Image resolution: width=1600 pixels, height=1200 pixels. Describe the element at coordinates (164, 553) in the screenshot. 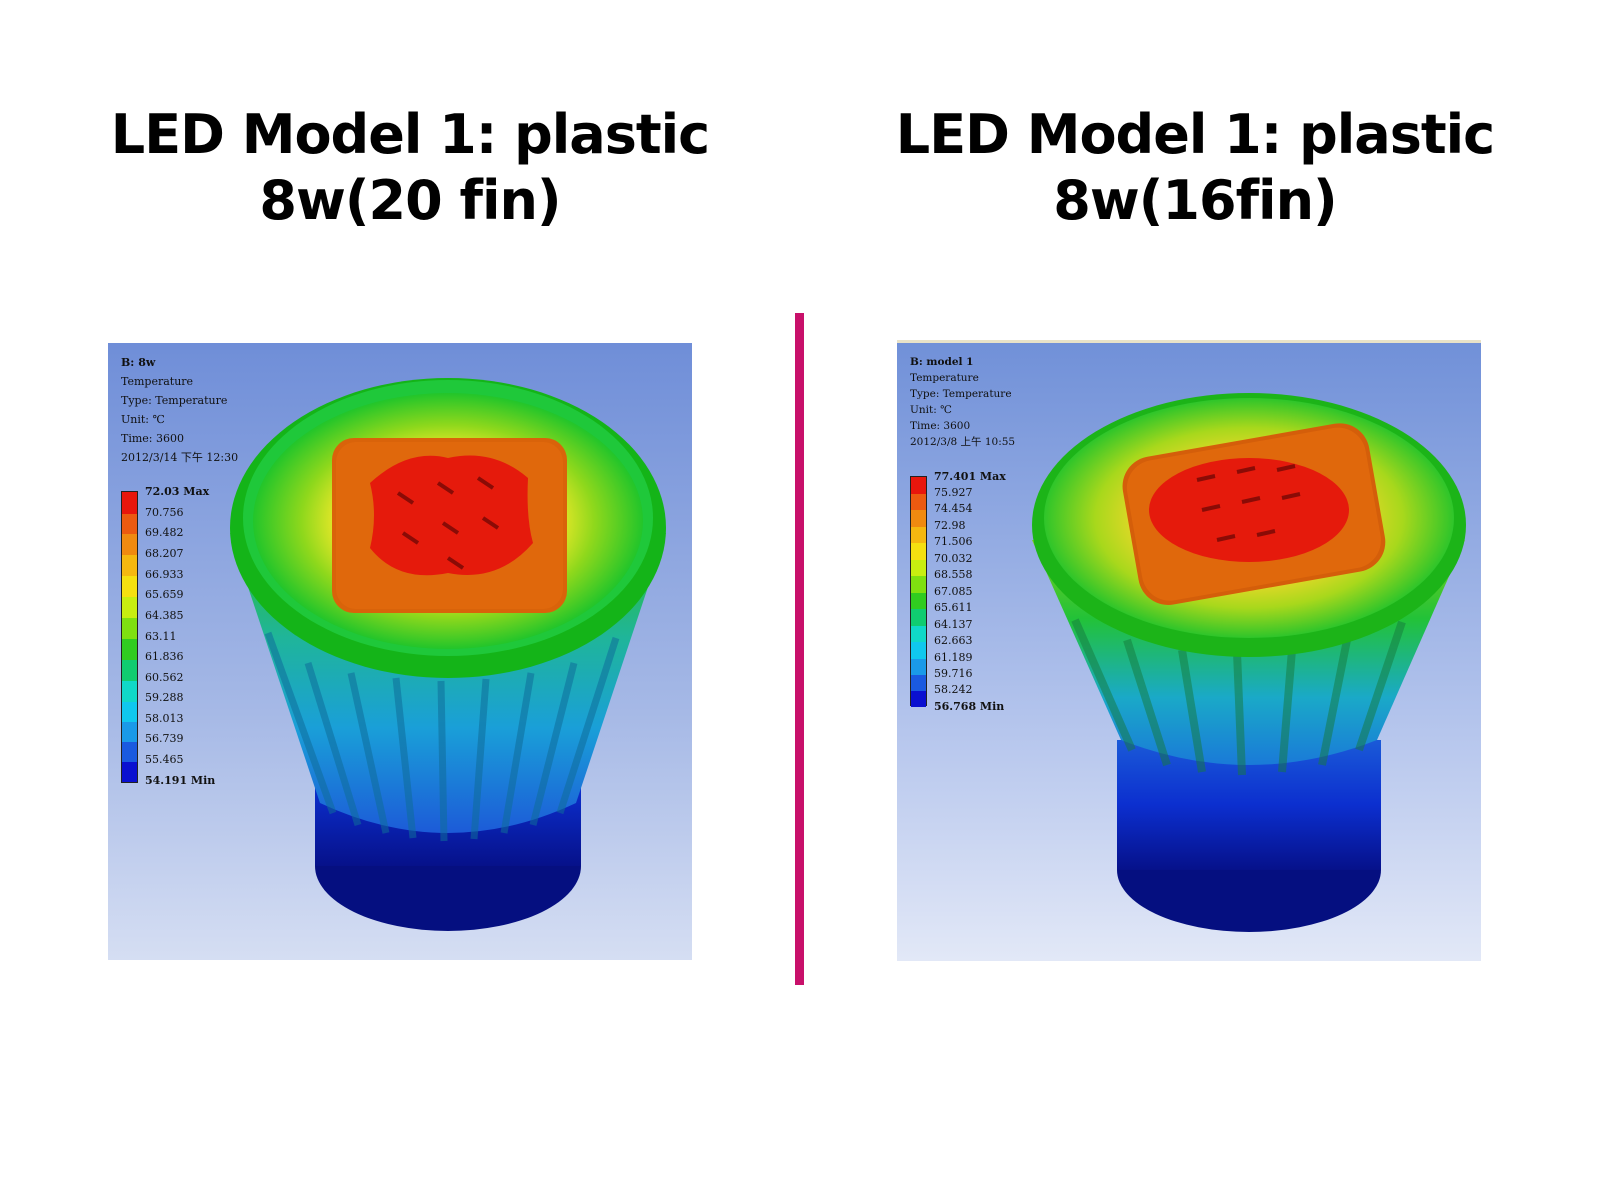

I see `legend-value: 68.207` at that location.